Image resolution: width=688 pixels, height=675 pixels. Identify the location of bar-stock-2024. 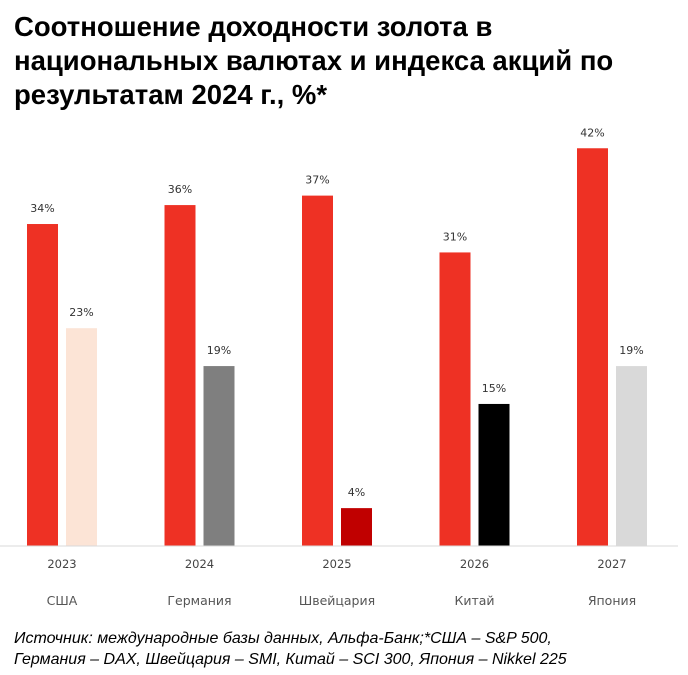
(219, 456).